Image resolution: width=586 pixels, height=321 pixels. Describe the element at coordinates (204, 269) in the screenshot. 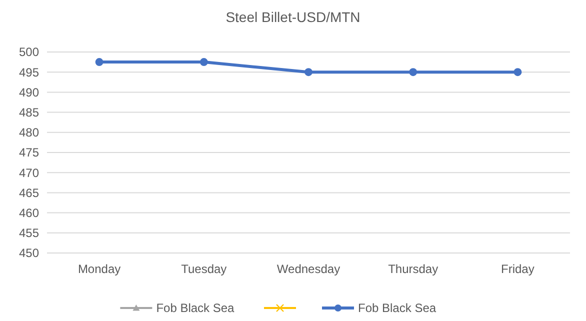

I see `x-tick-label: Tuesday` at that location.